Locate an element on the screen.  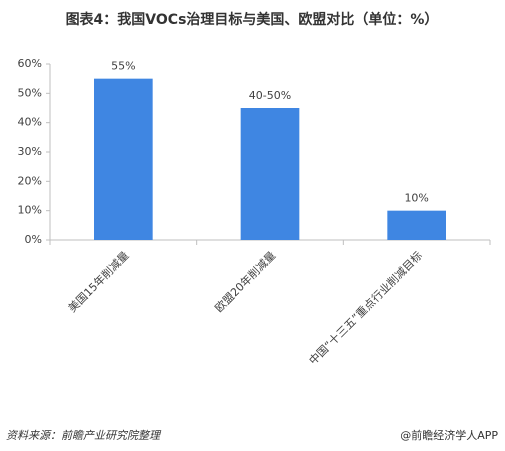
value-label: 55% is located at coordinates (123, 66).